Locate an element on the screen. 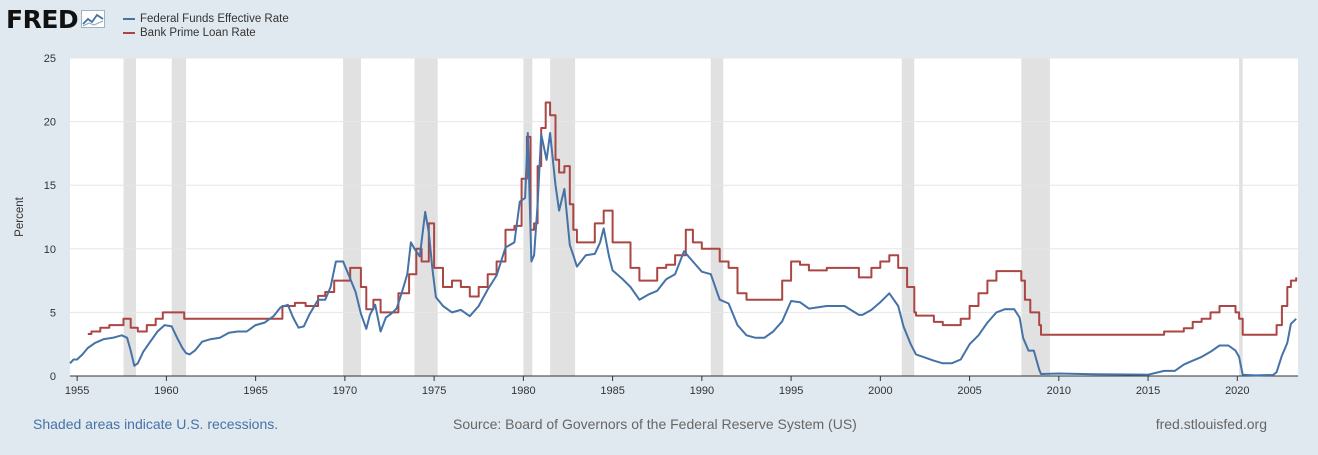 Image resolution: width=1318 pixels, height=455 pixels. fred-logo-text: FRED is located at coordinates (42, 19).